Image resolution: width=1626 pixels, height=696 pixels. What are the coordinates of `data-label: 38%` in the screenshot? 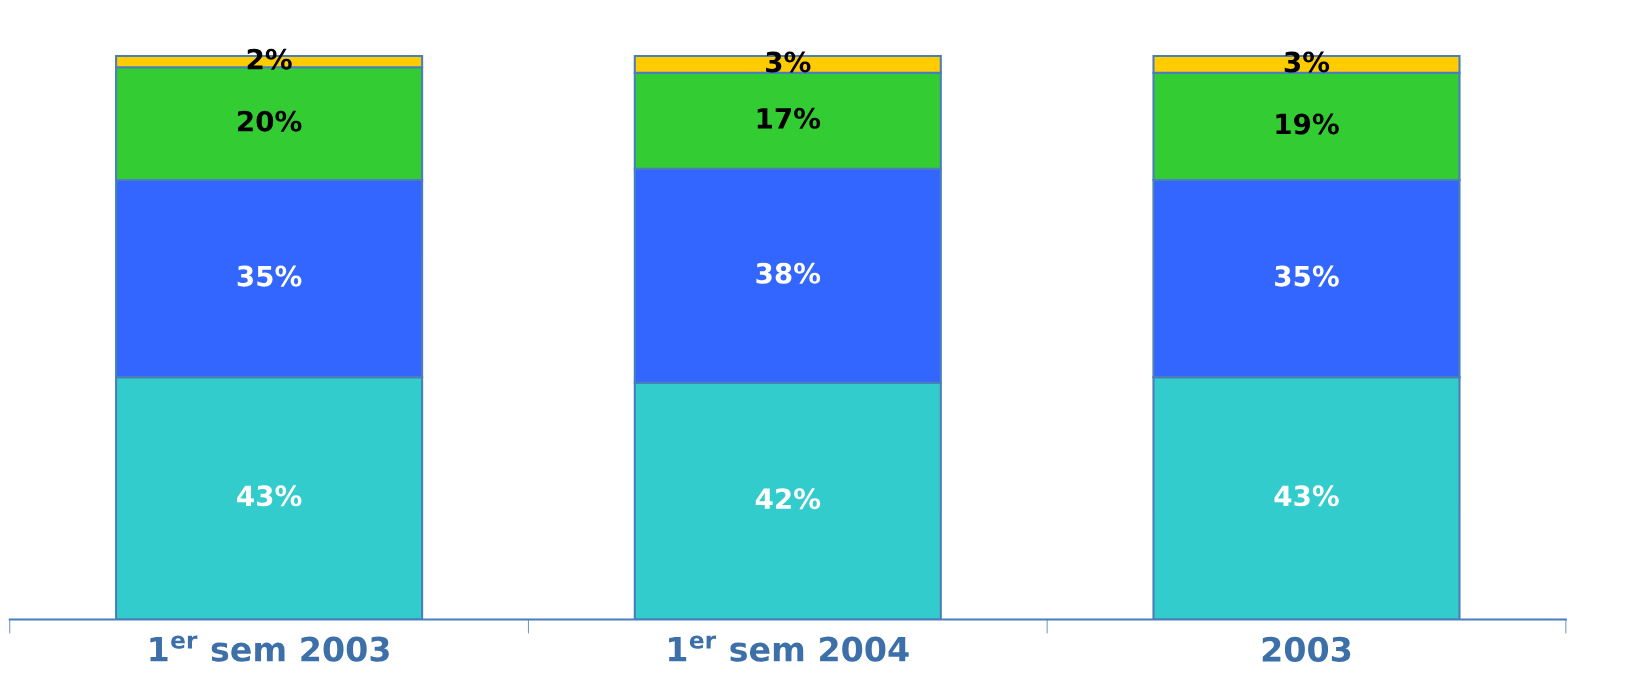 It's located at (788, 273).